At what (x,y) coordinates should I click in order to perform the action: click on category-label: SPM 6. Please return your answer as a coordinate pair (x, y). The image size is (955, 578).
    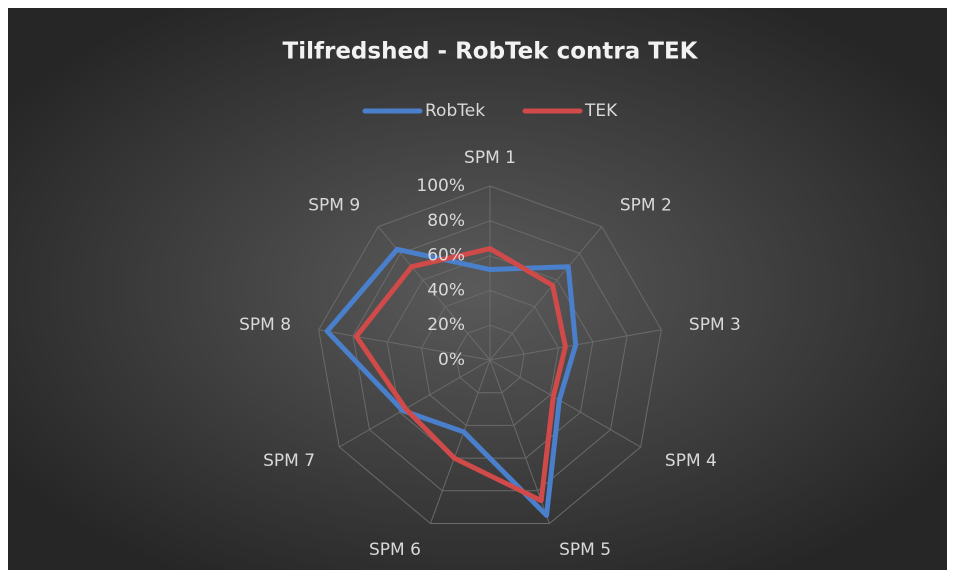
    Looking at the image, I should click on (395, 550).